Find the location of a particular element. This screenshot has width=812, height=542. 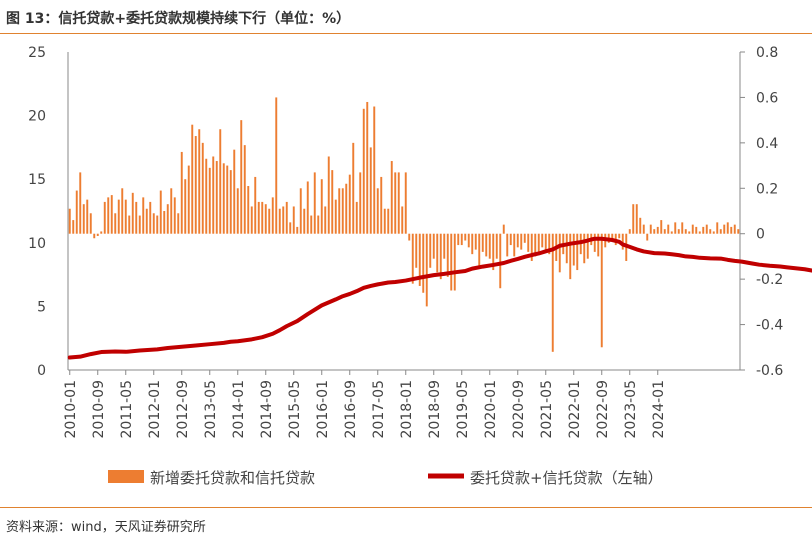

legend-line-label: 委托贷款+信托贷款（左轴） is located at coordinates (566, 478).